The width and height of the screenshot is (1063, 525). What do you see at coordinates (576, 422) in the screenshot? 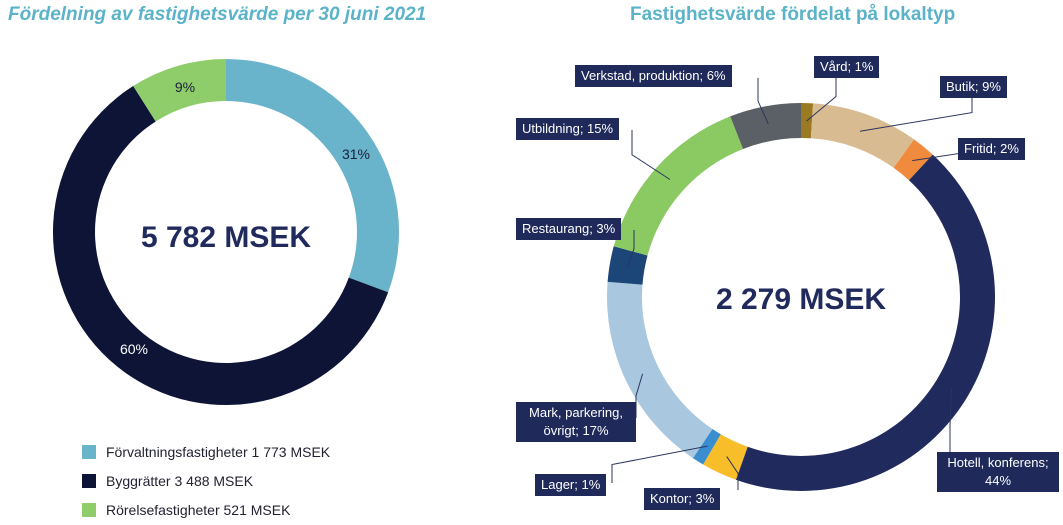
I see `callout-mark: Mark, parkering, övrigt; 17%` at bounding box center [576, 422].